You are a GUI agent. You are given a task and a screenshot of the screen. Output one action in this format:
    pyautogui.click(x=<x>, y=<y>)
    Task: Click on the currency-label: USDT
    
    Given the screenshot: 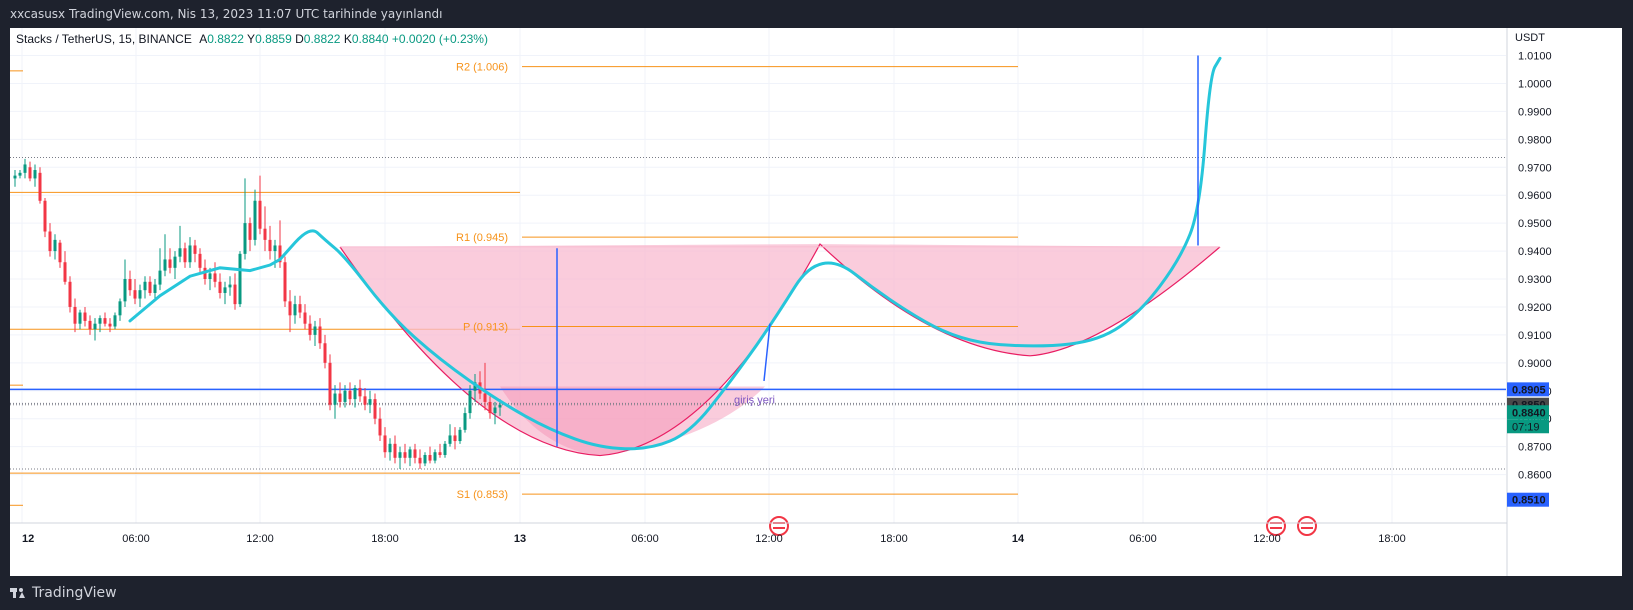 What is the action you would take?
    pyautogui.click(x=1530, y=38)
    